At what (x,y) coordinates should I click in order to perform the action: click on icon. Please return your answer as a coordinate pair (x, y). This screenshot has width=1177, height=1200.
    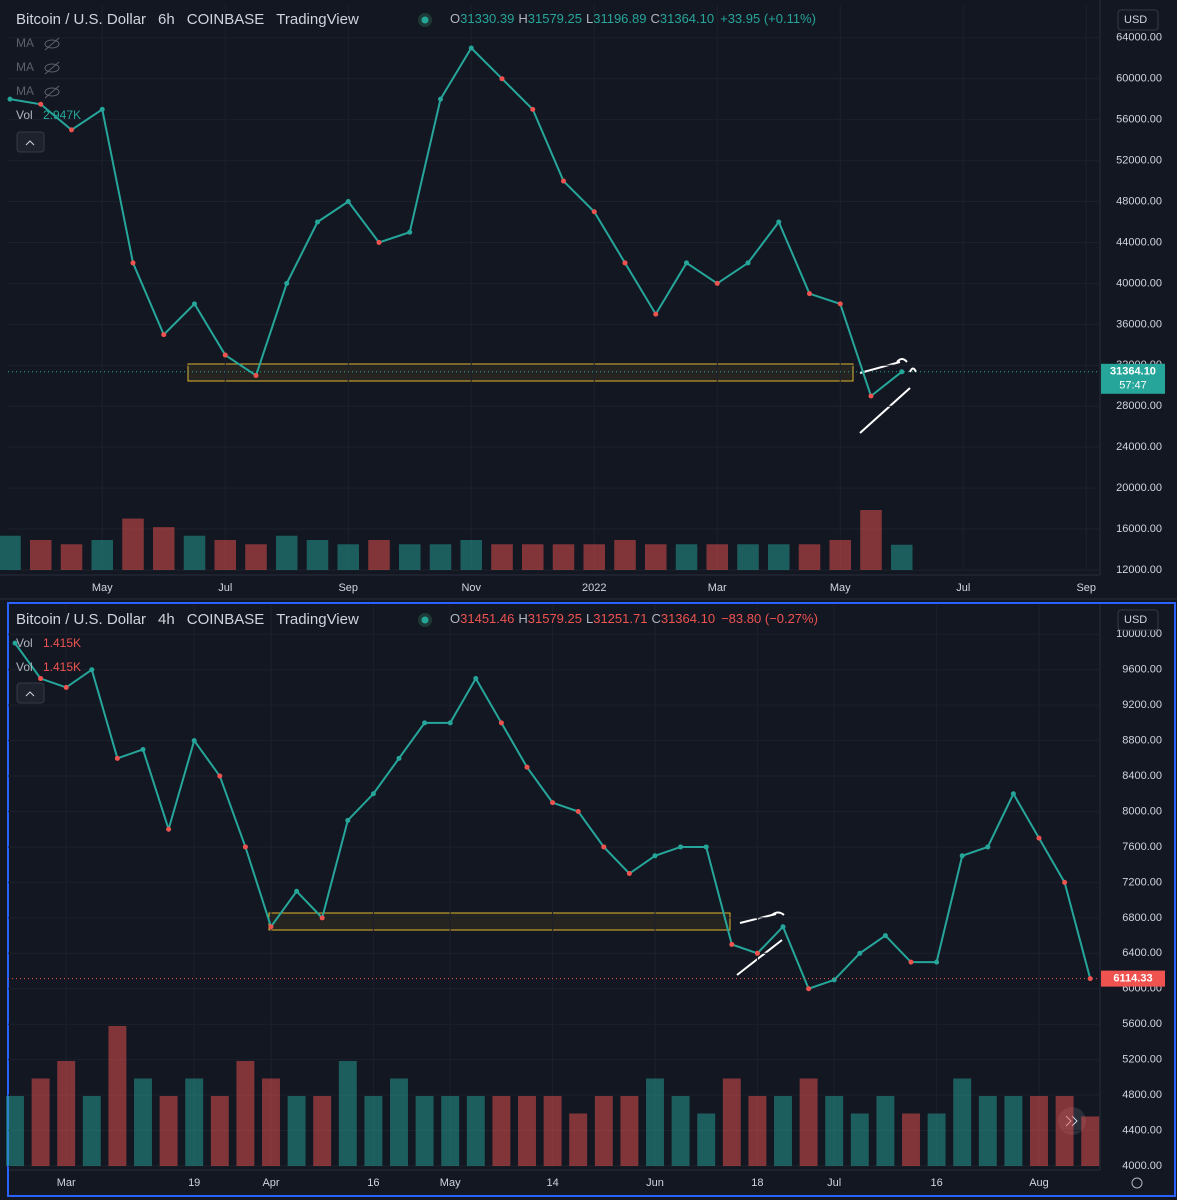
    Looking at the image, I should click on (30, 694).